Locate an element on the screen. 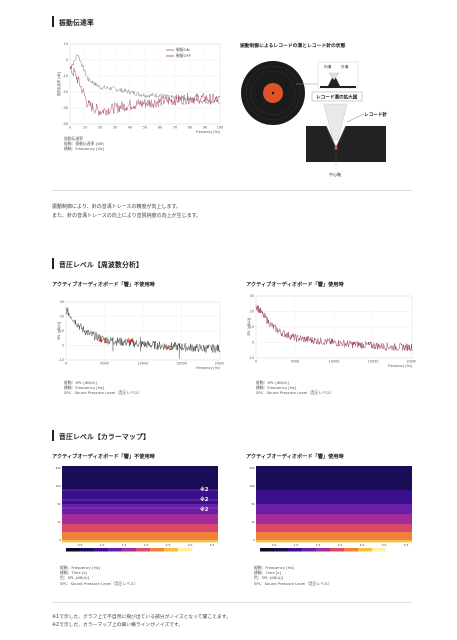 The image size is (457, 640). y-tick-label: 1k is located at coordinates (253, 522).